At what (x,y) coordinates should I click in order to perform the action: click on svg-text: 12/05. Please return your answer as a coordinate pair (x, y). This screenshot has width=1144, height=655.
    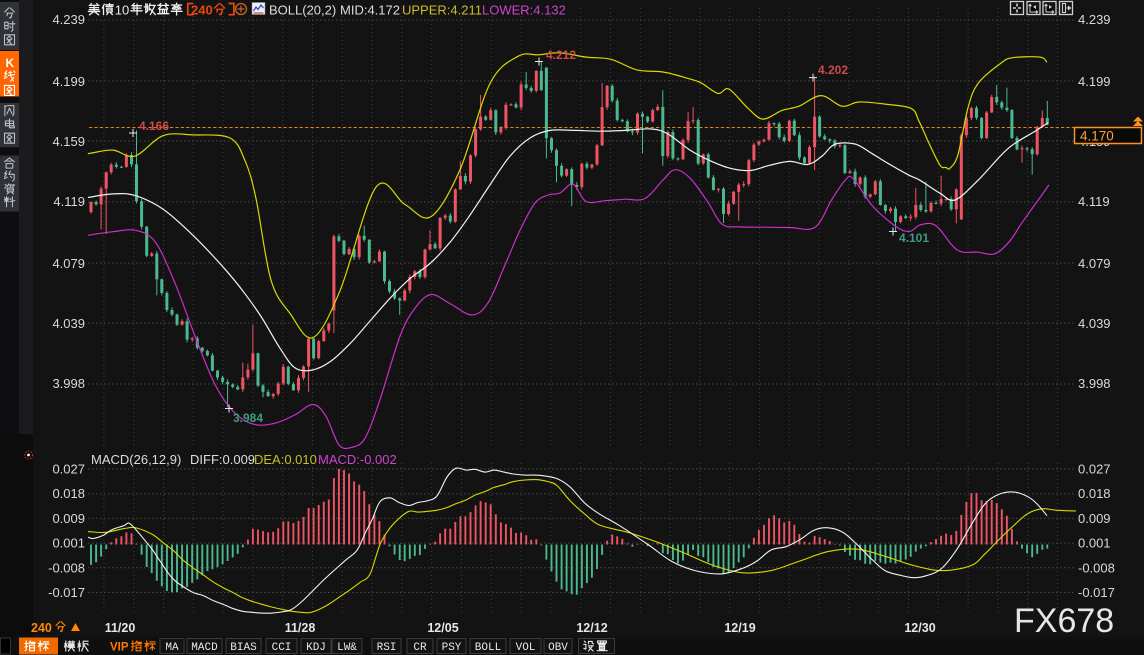
    Looking at the image, I should click on (442, 628).